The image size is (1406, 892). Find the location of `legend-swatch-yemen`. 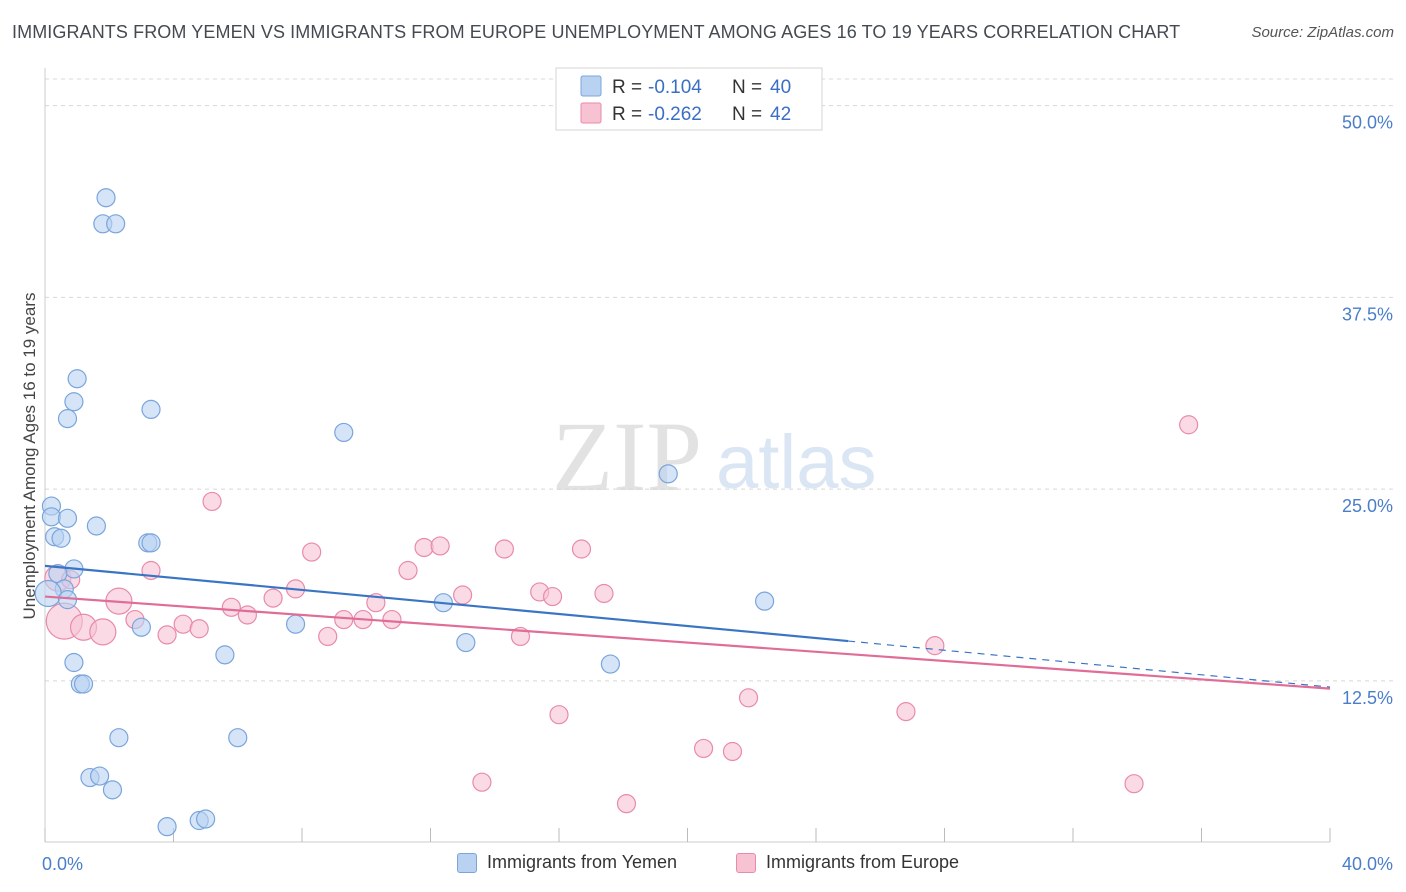

legend-swatch-yemen is located at coordinates (591, 86).